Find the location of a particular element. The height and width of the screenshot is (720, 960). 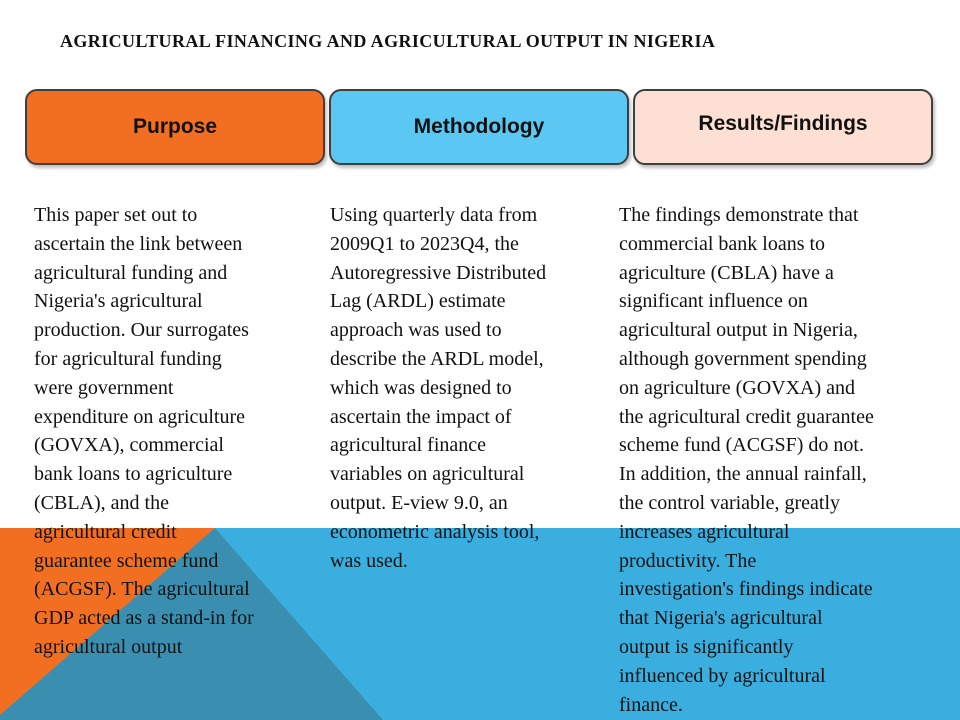

methodology-header-label: Methodology is located at coordinates (479, 126).